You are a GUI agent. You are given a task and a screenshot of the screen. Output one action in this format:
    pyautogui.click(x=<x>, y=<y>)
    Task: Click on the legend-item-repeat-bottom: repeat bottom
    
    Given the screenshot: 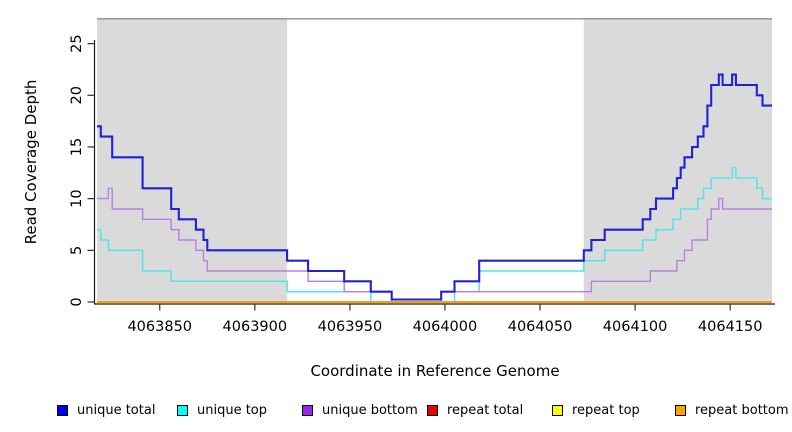 What is the action you would take?
    pyautogui.click(x=732, y=410)
    